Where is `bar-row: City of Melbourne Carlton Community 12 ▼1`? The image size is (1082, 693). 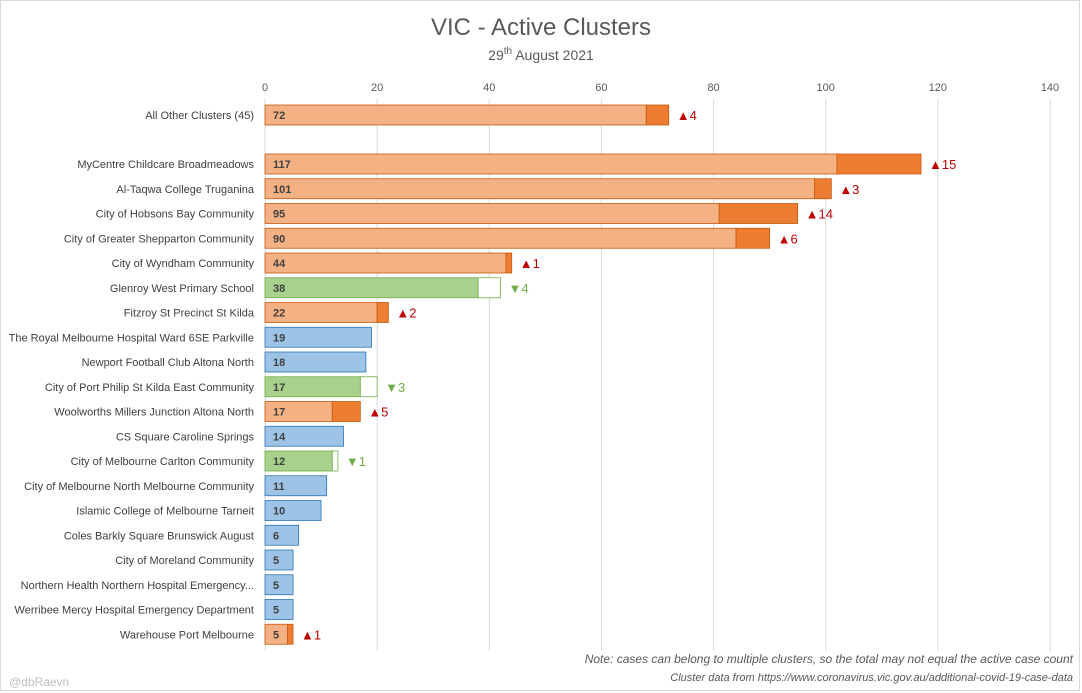
bar-row: City of Melbourne Carlton Community 12 ▼1 is located at coordinates (218, 461).